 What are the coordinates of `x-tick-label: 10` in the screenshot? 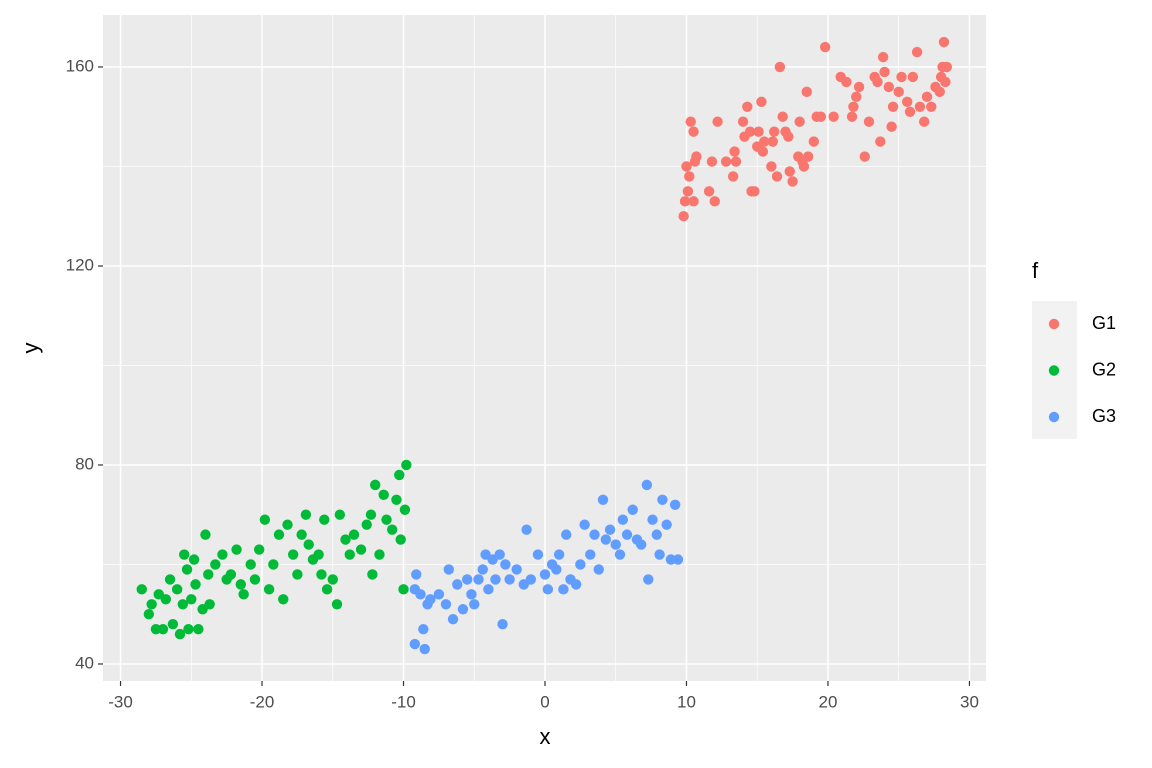 It's located at (686, 701).